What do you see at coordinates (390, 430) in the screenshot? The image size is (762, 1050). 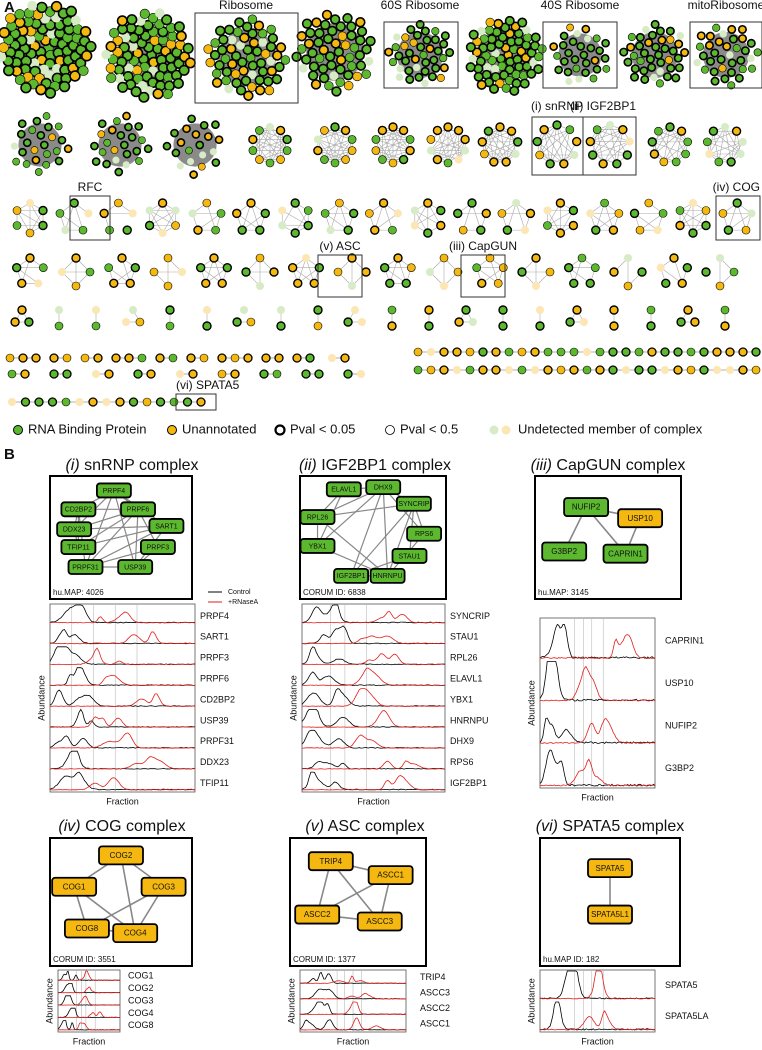 I see `legend-swatch` at bounding box center [390, 430].